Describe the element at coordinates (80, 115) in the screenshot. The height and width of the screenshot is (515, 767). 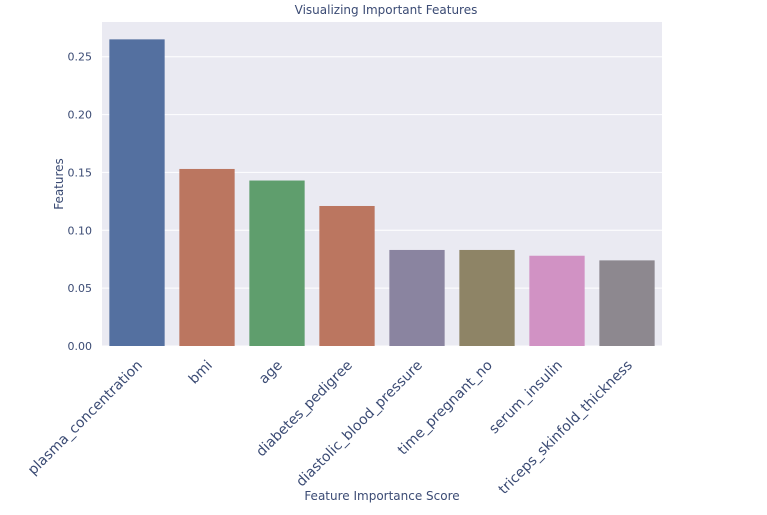
I see `y-tick-label: 0.20` at that location.